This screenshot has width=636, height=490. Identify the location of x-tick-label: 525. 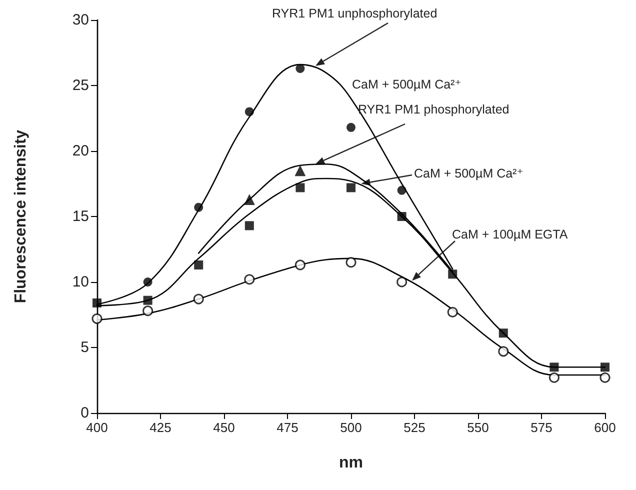
(415, 427).